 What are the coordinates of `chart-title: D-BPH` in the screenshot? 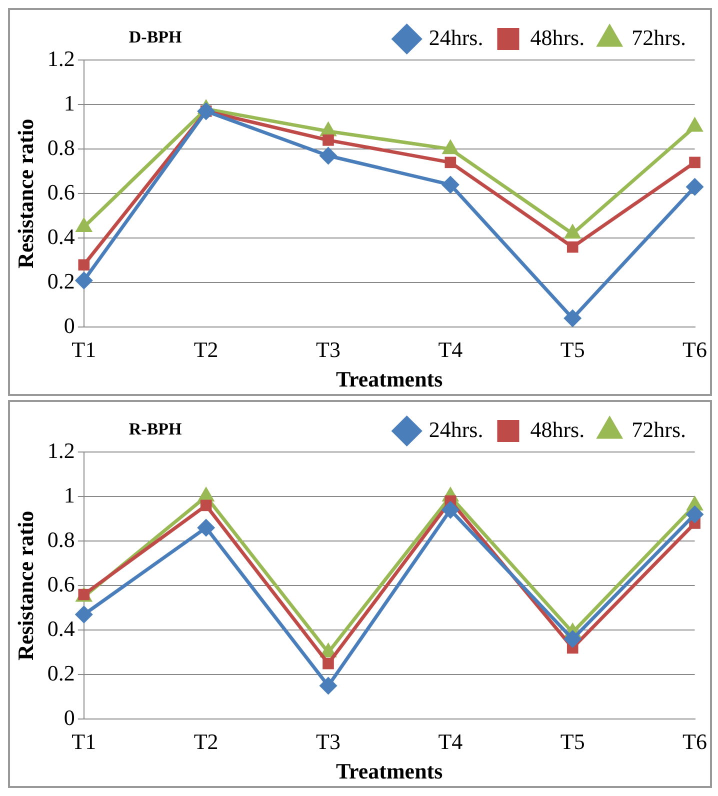 It's located at (155, 36).